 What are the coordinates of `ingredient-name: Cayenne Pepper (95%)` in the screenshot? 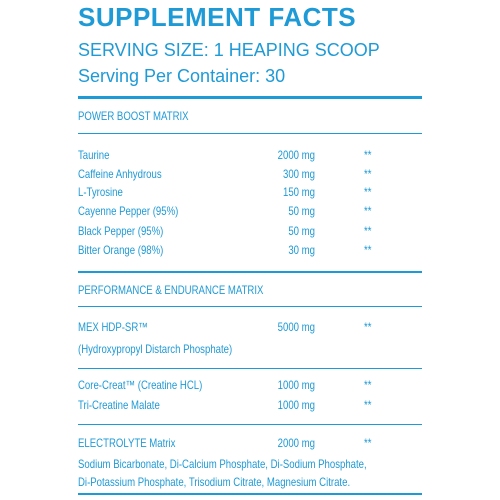 It's located at (128, 211).